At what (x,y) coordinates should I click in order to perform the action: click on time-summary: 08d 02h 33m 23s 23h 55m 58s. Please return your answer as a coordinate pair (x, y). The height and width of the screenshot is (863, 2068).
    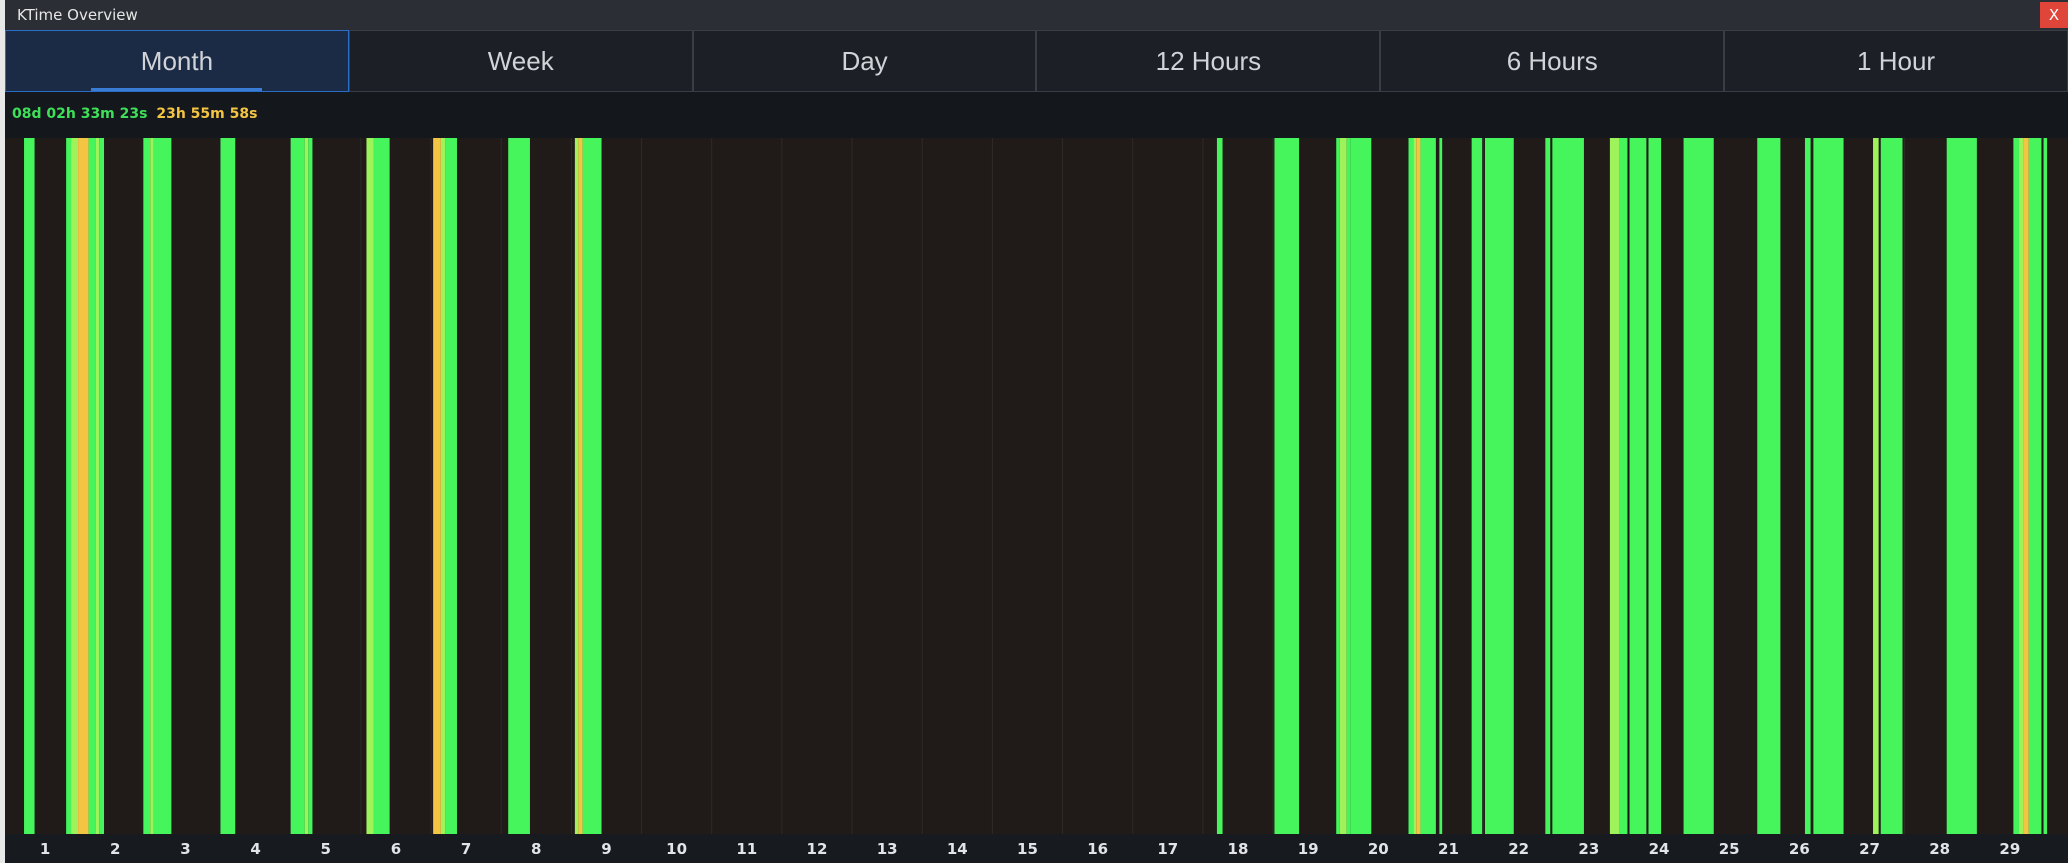
    Looking at the image, I should click on (134, 114).